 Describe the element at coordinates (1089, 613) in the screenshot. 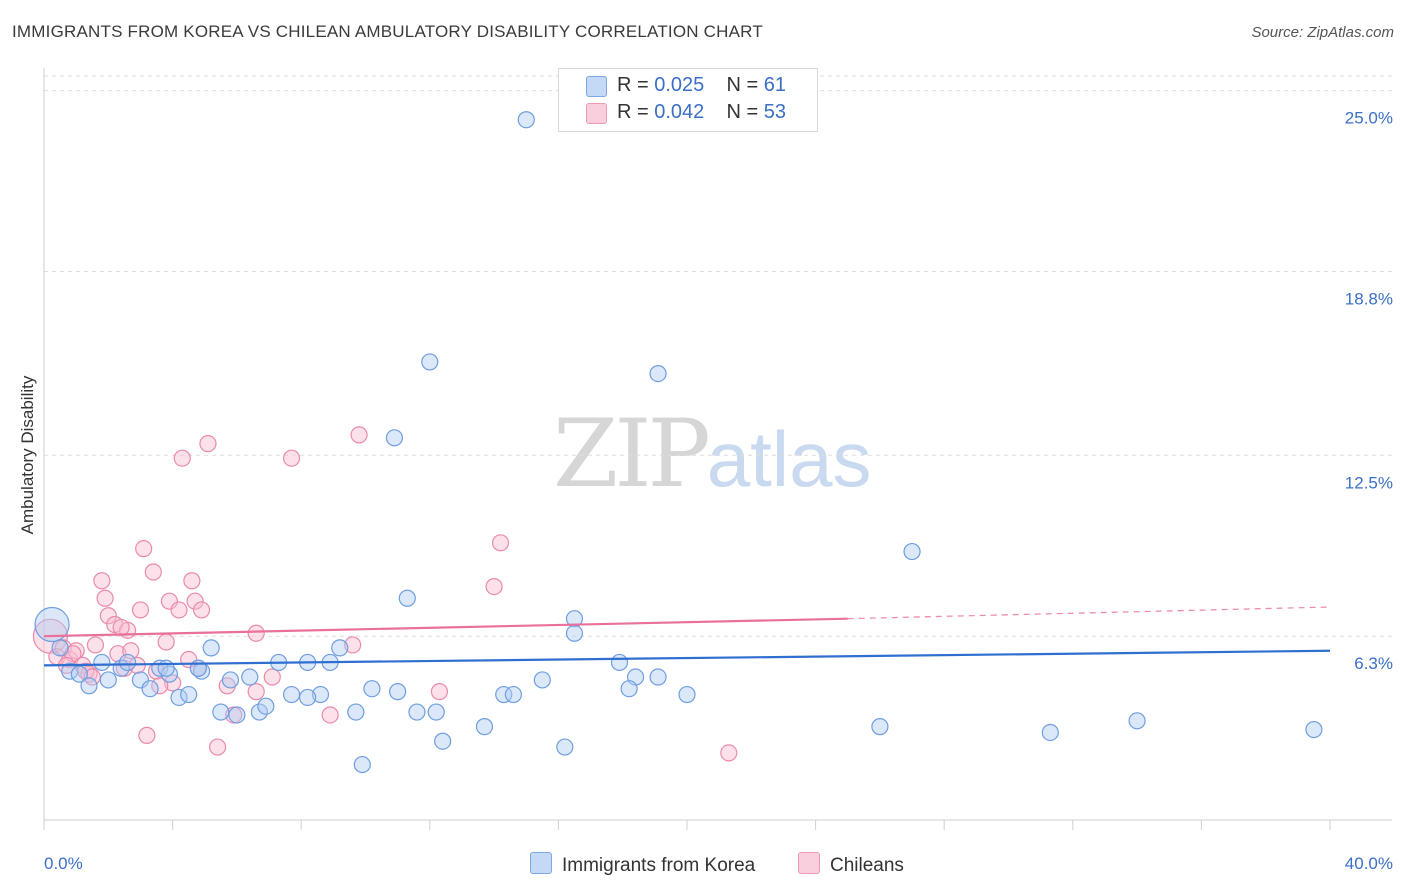

I see `chileans-trend-extension` at that location.